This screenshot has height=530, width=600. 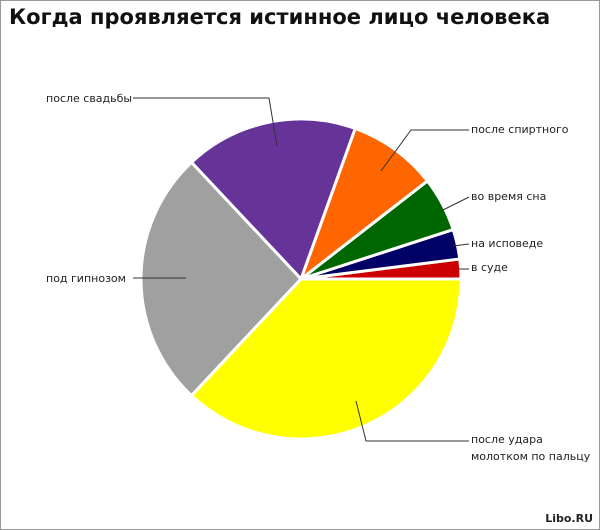 I want to click on chart-title: Когда проявляется истинное лицо человека, so click(x=280, y=17).